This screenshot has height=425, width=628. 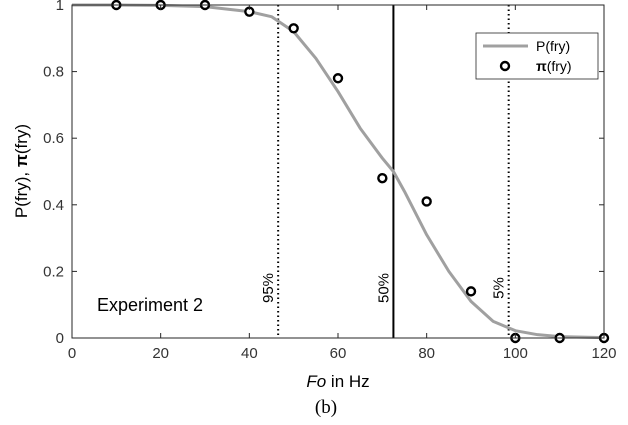 What do you see at coordinates (249, 353) in the screenshot?
I see `x-tick-label: 40` at bounding box center [249, 353].